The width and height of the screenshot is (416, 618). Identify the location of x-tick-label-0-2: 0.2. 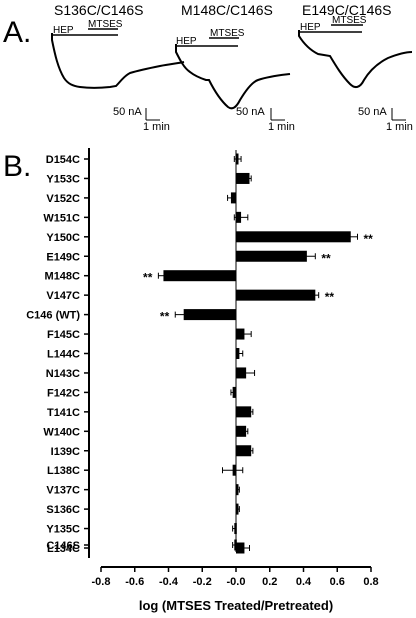
(269, 582).